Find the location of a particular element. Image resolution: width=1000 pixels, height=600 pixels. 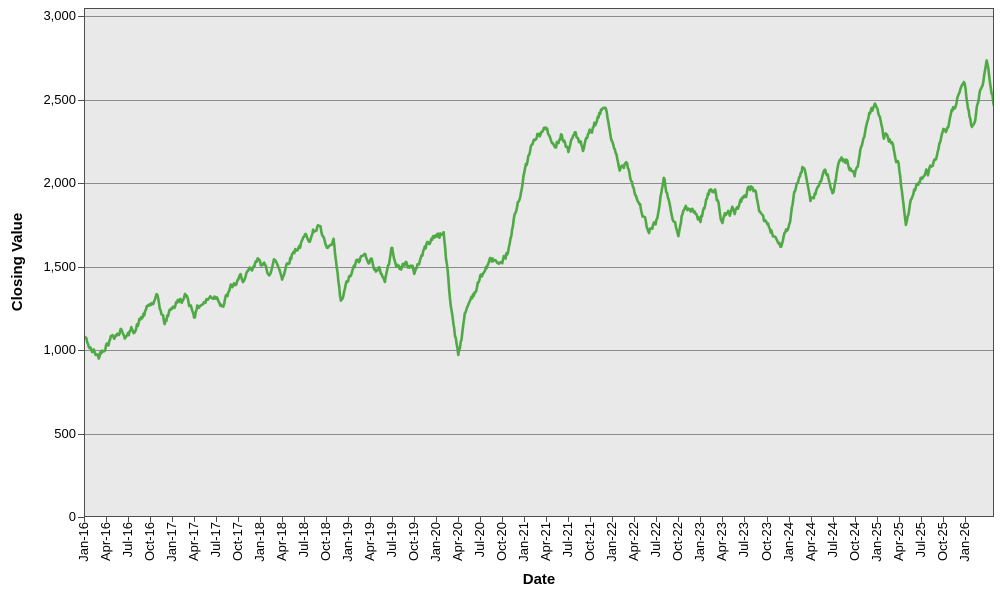

x-tick-label: Jan-22 is located at coordinates (612, 542).